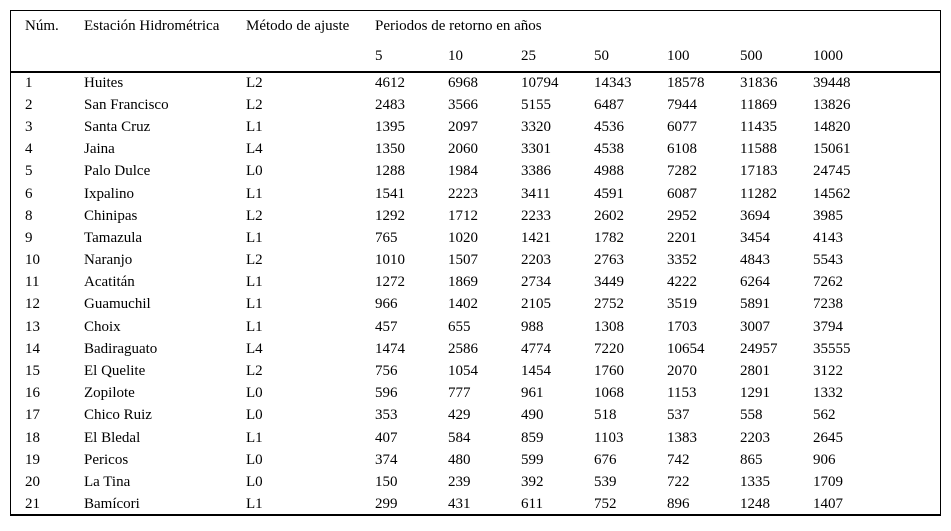  Describe the element at coordinates (463, 104) in the screenshot. I see `cell-value: 3566` at that location.